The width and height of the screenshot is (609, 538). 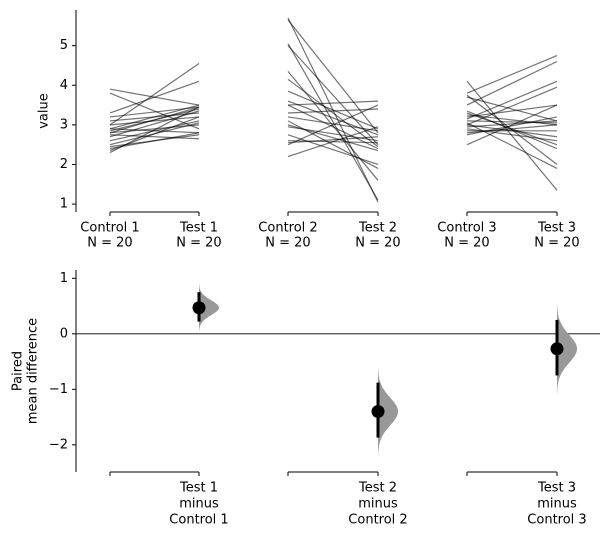 I want to click on y-tick-label: −2, so click(x=58, y=444).